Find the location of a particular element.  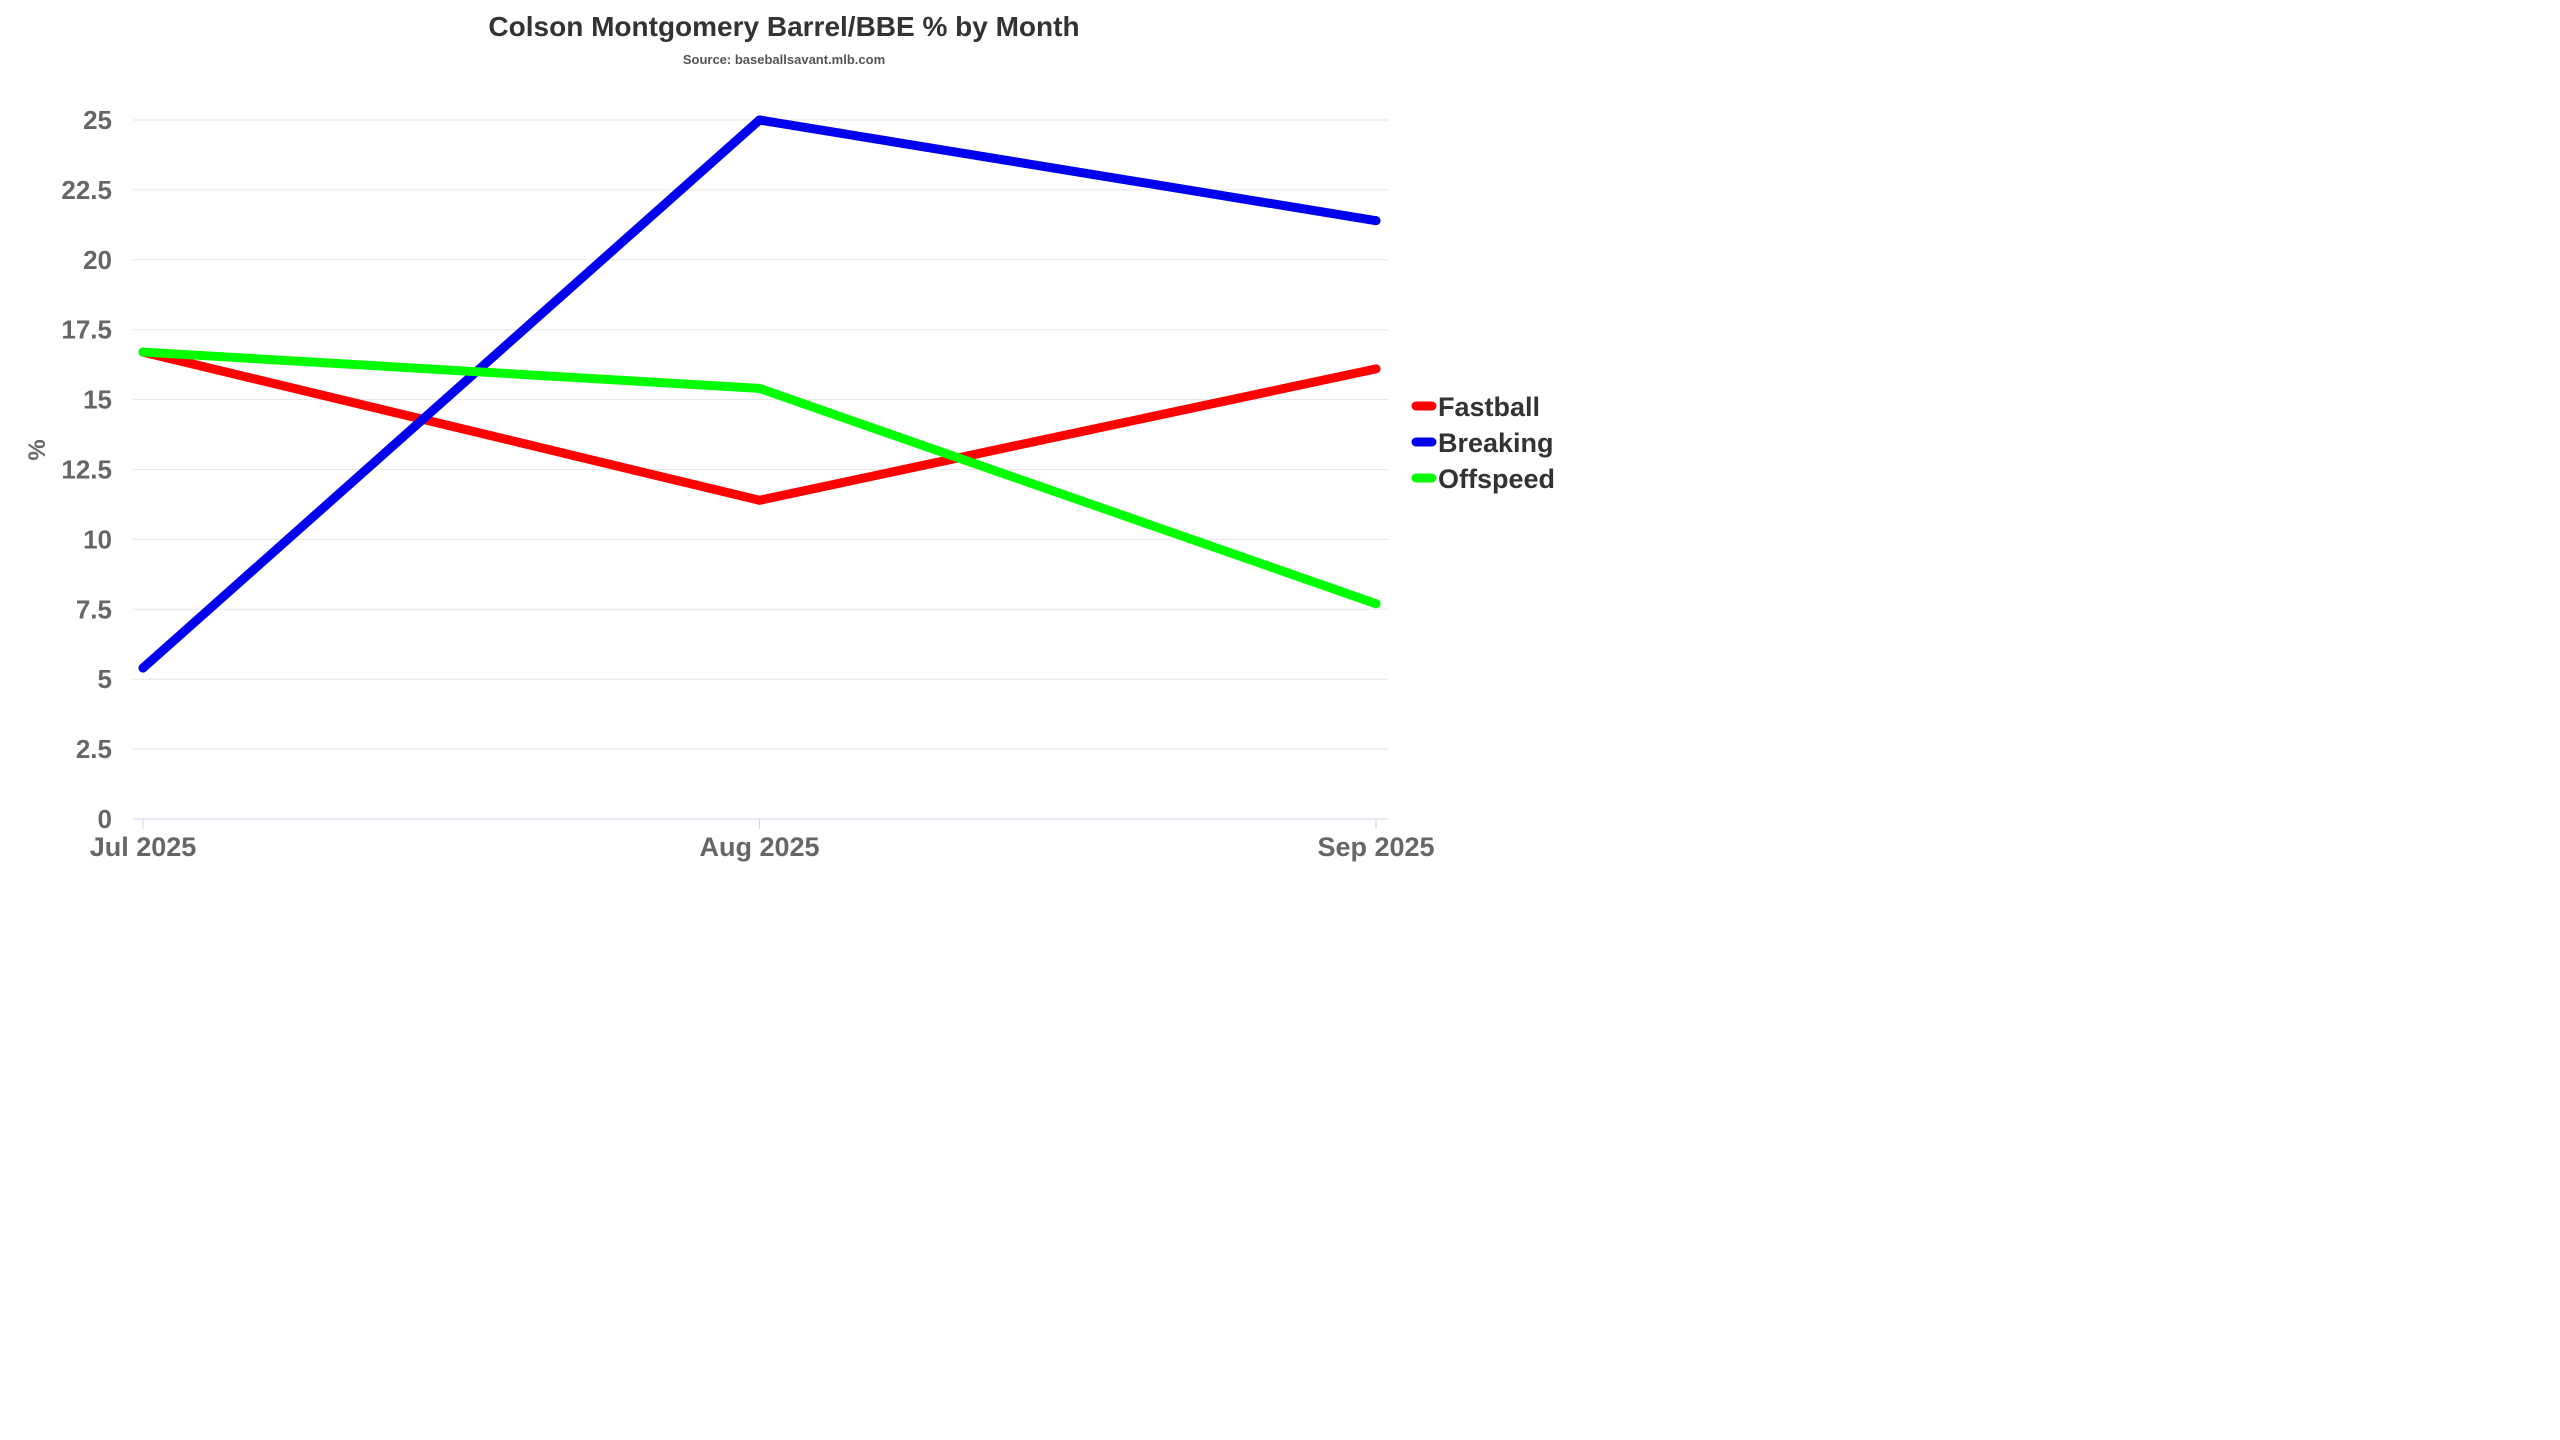

x-tick-label: Aug 2025 is located at coordinates (759, 847).